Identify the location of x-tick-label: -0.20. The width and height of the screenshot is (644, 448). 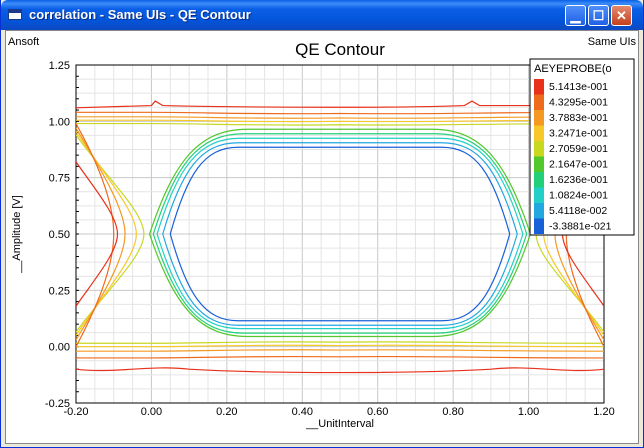
(75, 412).